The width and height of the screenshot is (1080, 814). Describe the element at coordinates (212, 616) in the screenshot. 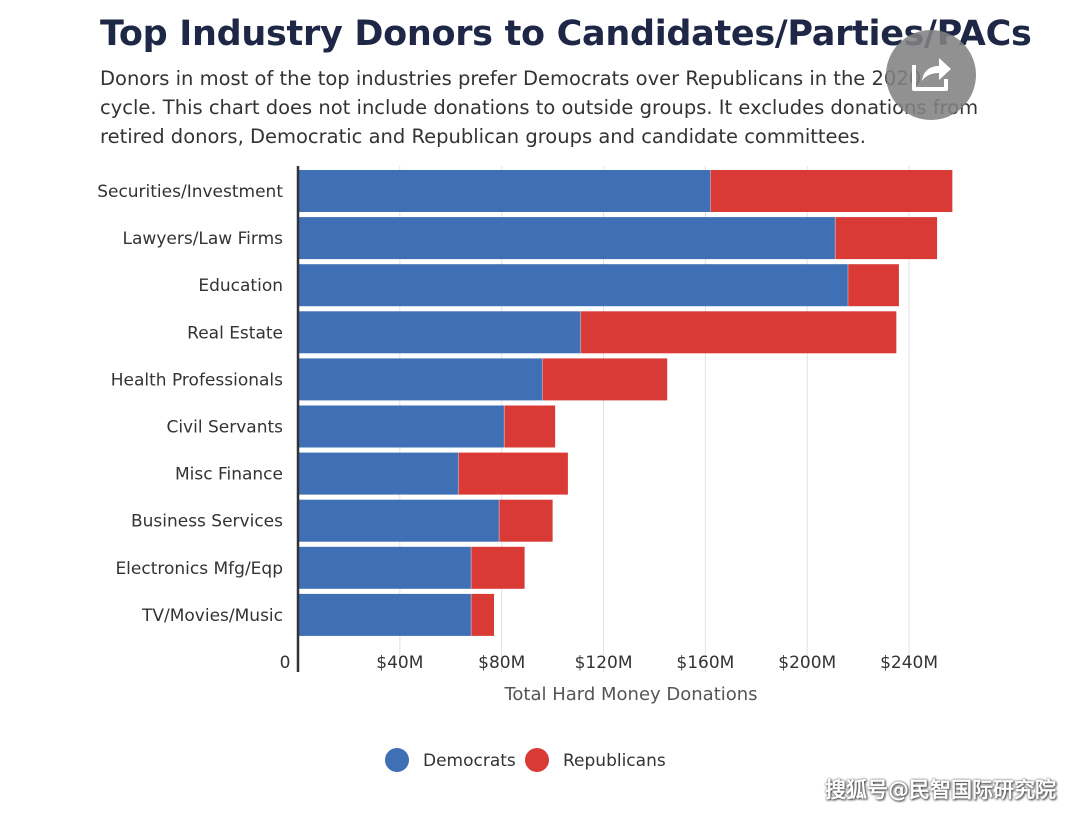

I see `category-label: TV/Movies/Music` at that location.